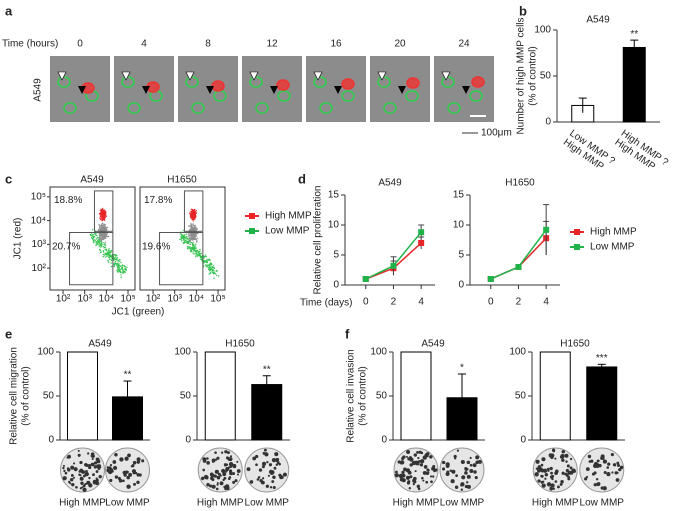 This screenshot has width=685, height=511. Describe the element at coordinates (66, 246) in the screenshot. I see `gate-percent: 20.7%` at that location.